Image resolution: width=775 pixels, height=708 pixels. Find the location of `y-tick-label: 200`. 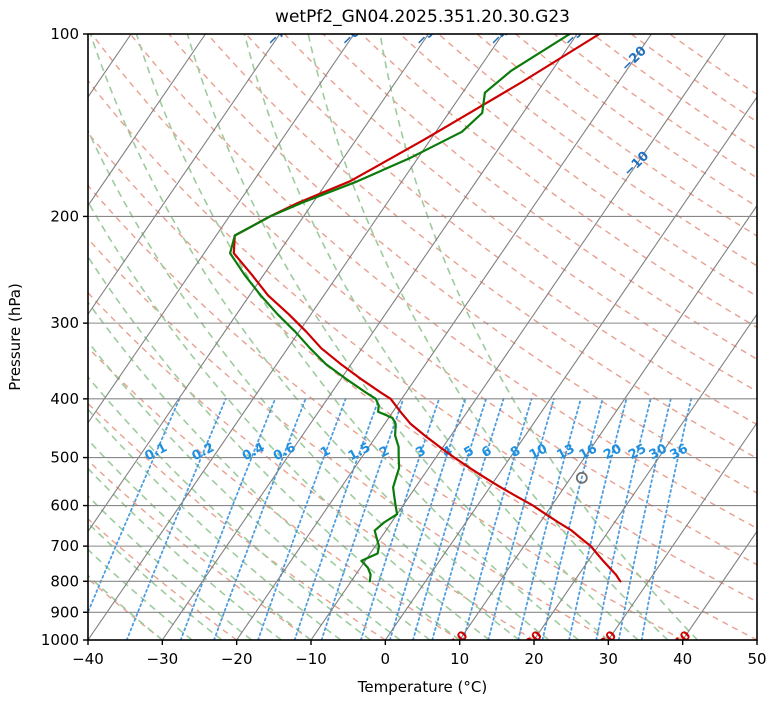

y-tick-label: 200 is located at coordinates (64, 216).